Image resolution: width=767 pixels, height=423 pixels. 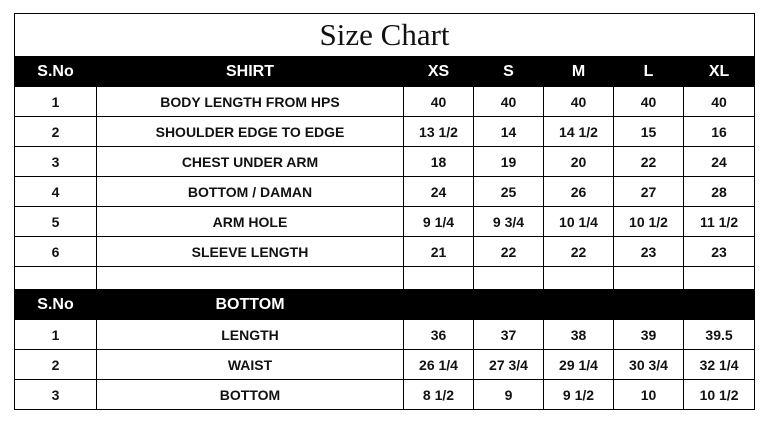 I want to click on xs-cell: 24, so click(x=438, y=191).